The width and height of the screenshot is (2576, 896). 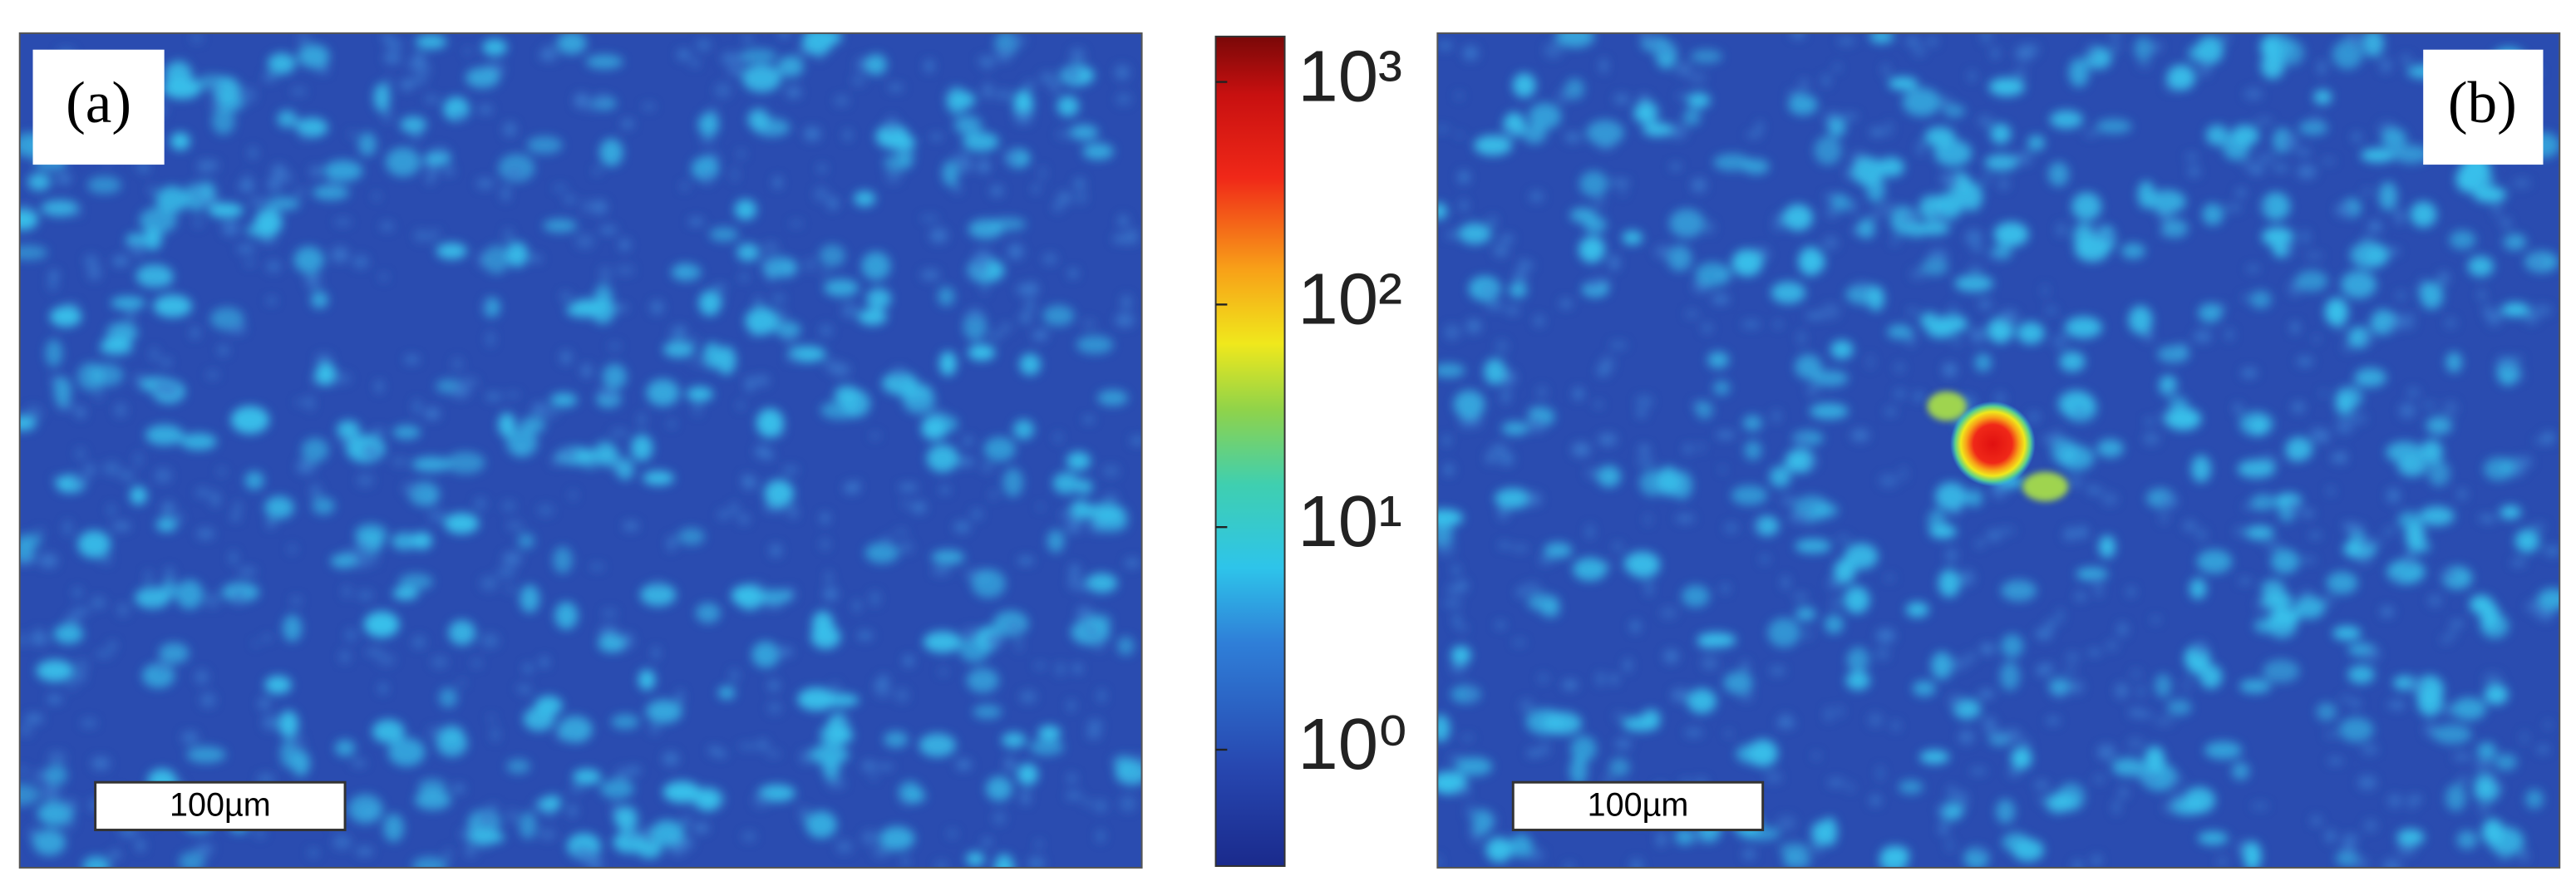 I want to click on tick-label: 10³, so click(x=1350, y=77).